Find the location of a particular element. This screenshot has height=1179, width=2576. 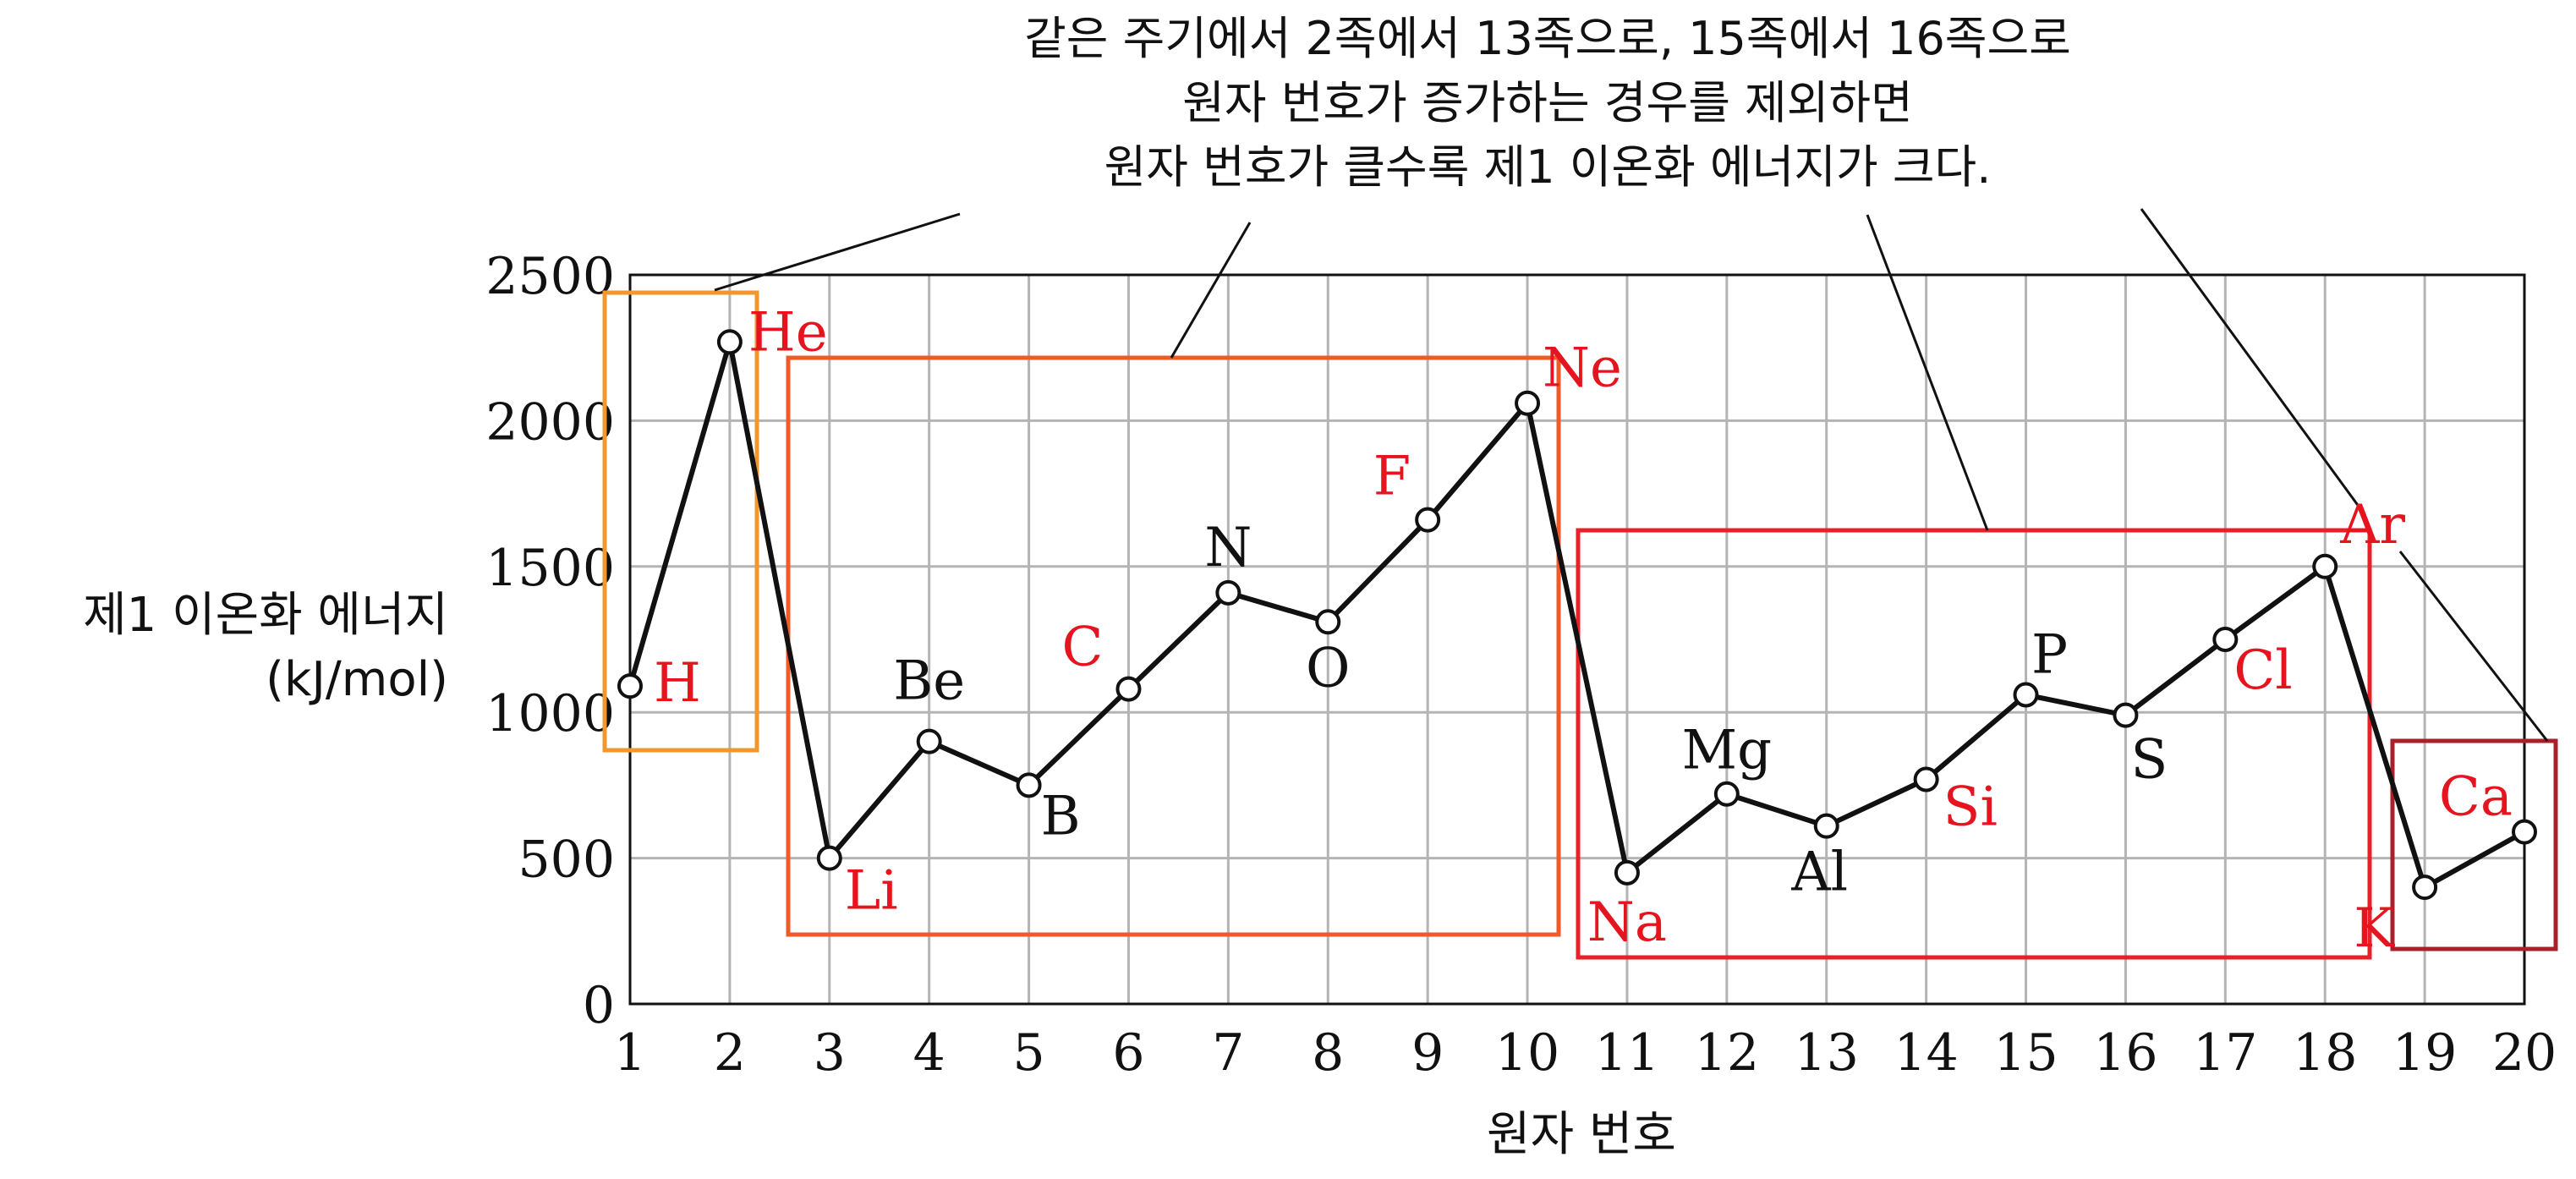

annotation-line-2: 원자 번호가 증가하는 경우를 제외하면 is located at coordinates (1547, 103).